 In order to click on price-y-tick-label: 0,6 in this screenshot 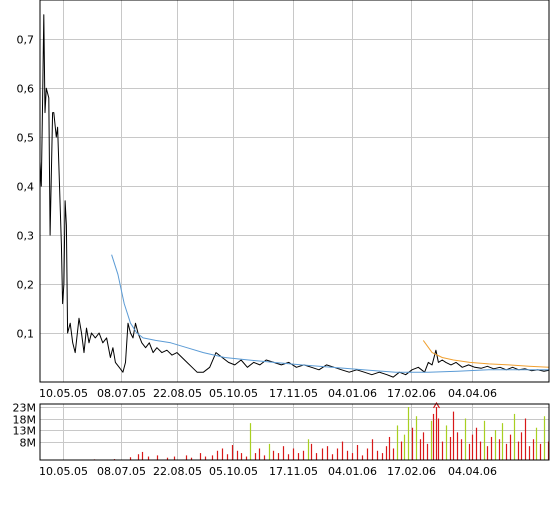, I will do `click(26, 89)`.